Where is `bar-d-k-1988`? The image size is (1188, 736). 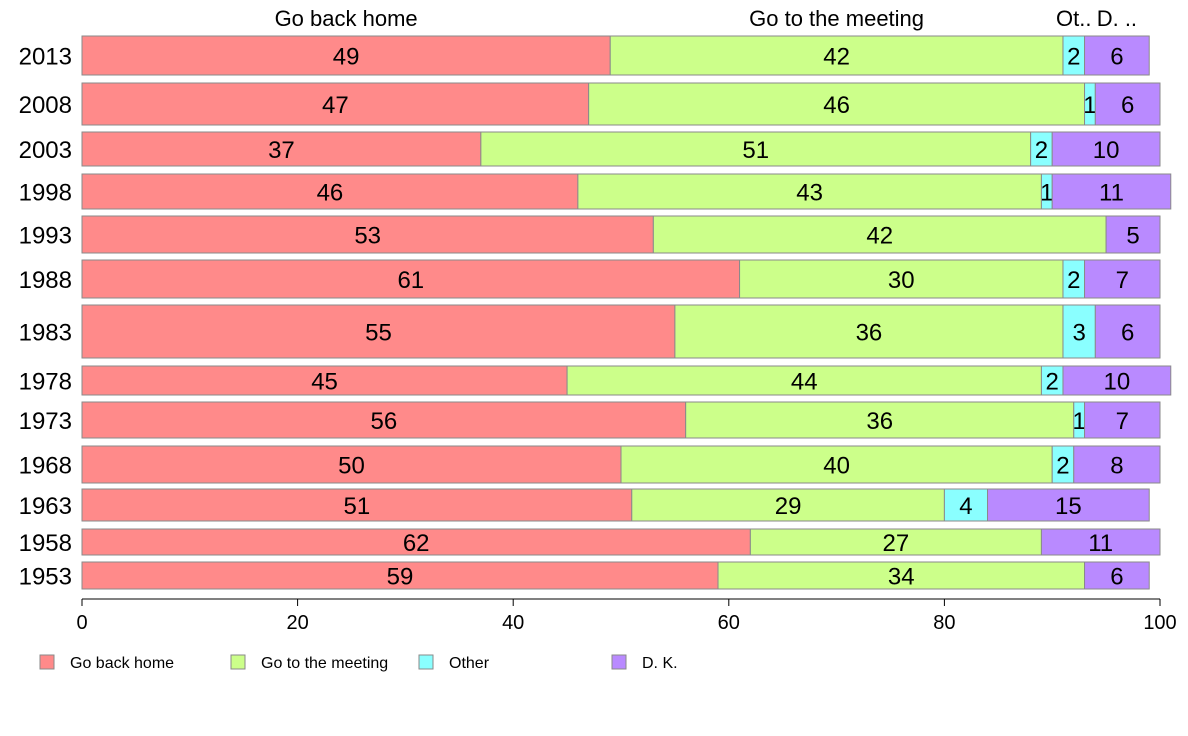
bar-d-k-1988 is located at coordinates (1122, 279).